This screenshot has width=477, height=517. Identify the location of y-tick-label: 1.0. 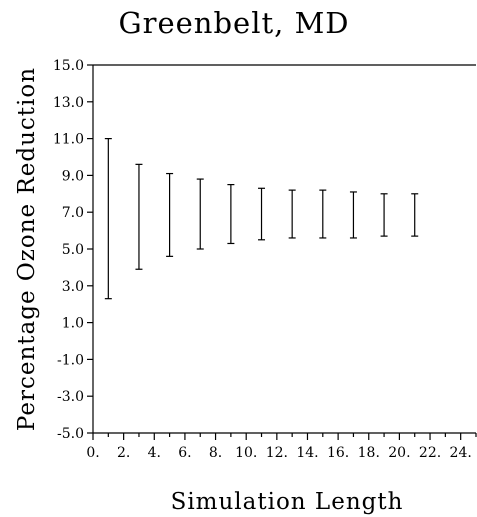
(73, 324).